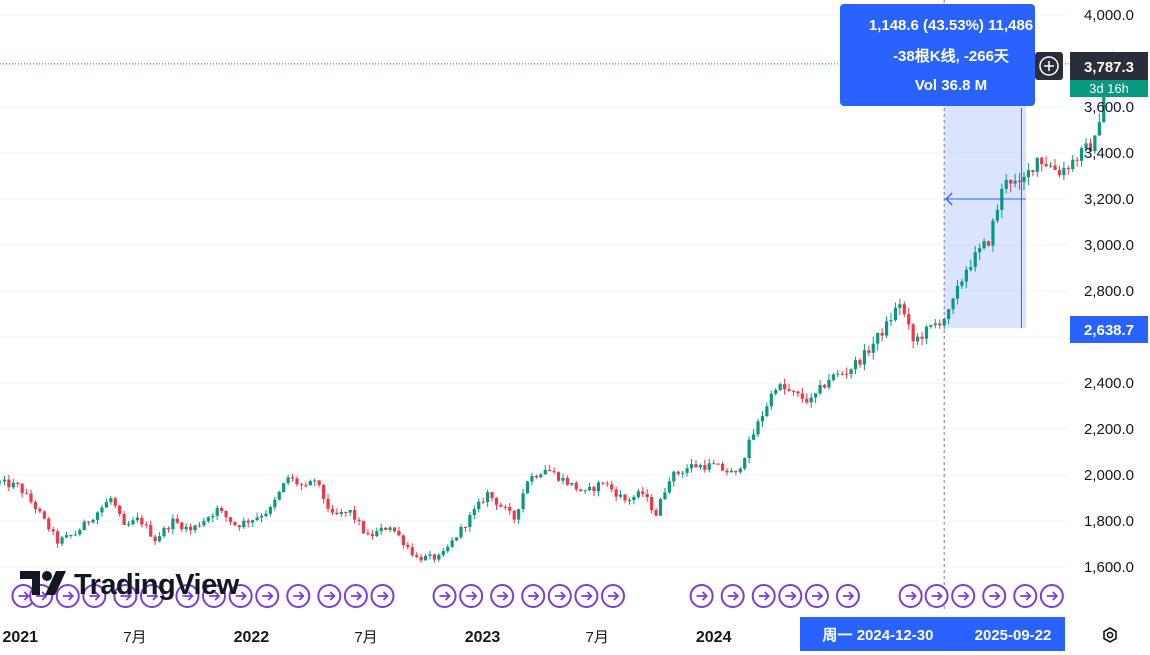 This screenshot has height=655, width=1150. Describe the element at coordinates (949, 199) in the screenshot. I see `measure-arrow-icon` at that location.